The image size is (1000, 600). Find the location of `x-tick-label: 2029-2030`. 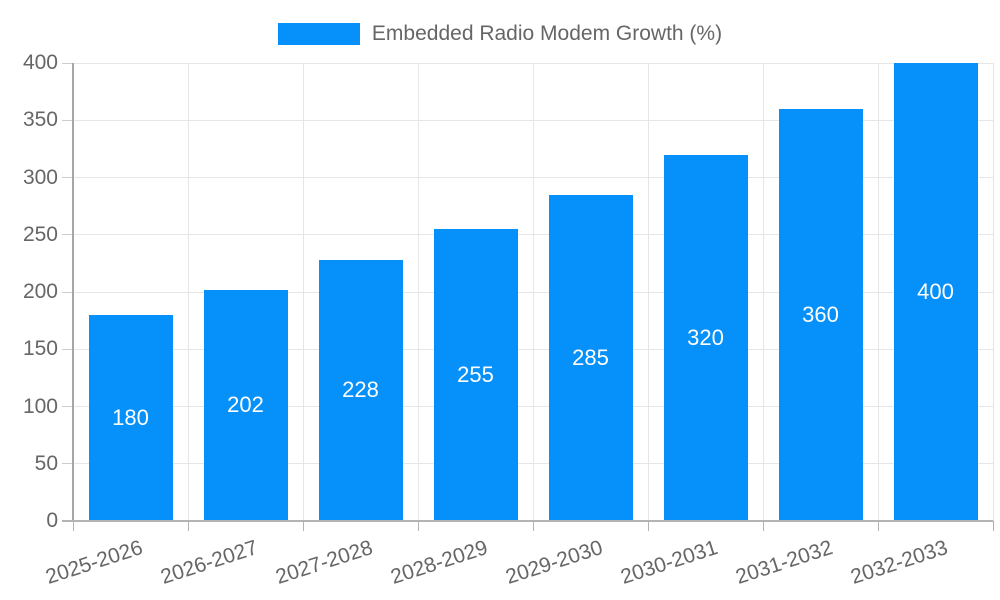

x-tick-label: 2029-2030 is located at coordinates (554, 562).